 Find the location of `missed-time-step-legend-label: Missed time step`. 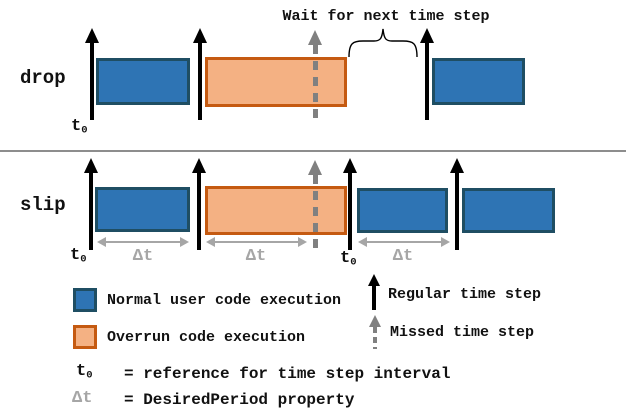

missed-time-step-legend-label: Missed time step is located at coordinates (462, 332).